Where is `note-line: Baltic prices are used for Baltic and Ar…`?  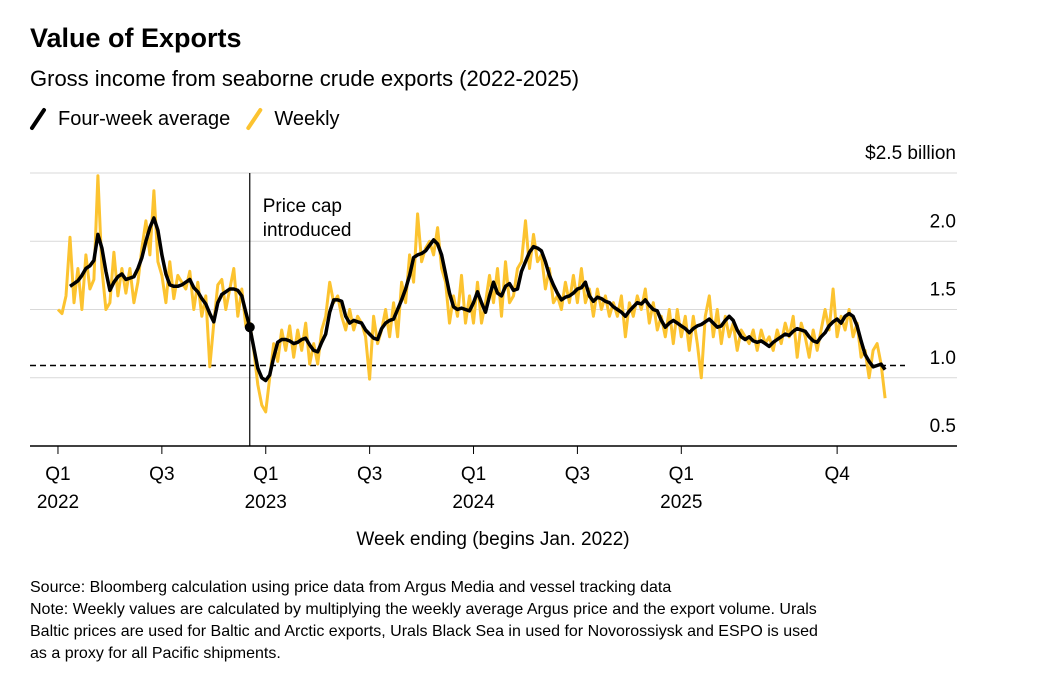
note-line: Baltic prices are used for Baltic and Ar… is located at coordinates (424, 631).